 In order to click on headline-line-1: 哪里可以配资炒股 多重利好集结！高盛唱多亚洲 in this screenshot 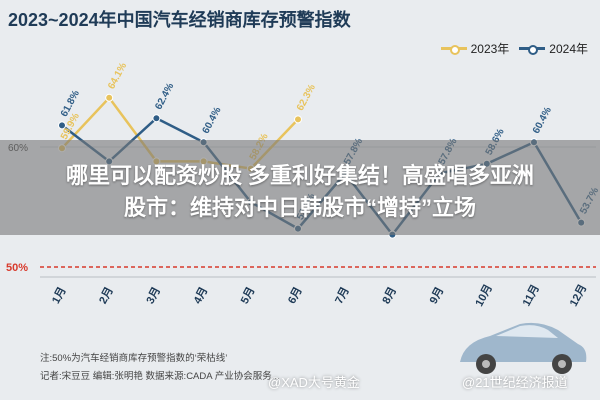, I will do `click(300, 175)`.